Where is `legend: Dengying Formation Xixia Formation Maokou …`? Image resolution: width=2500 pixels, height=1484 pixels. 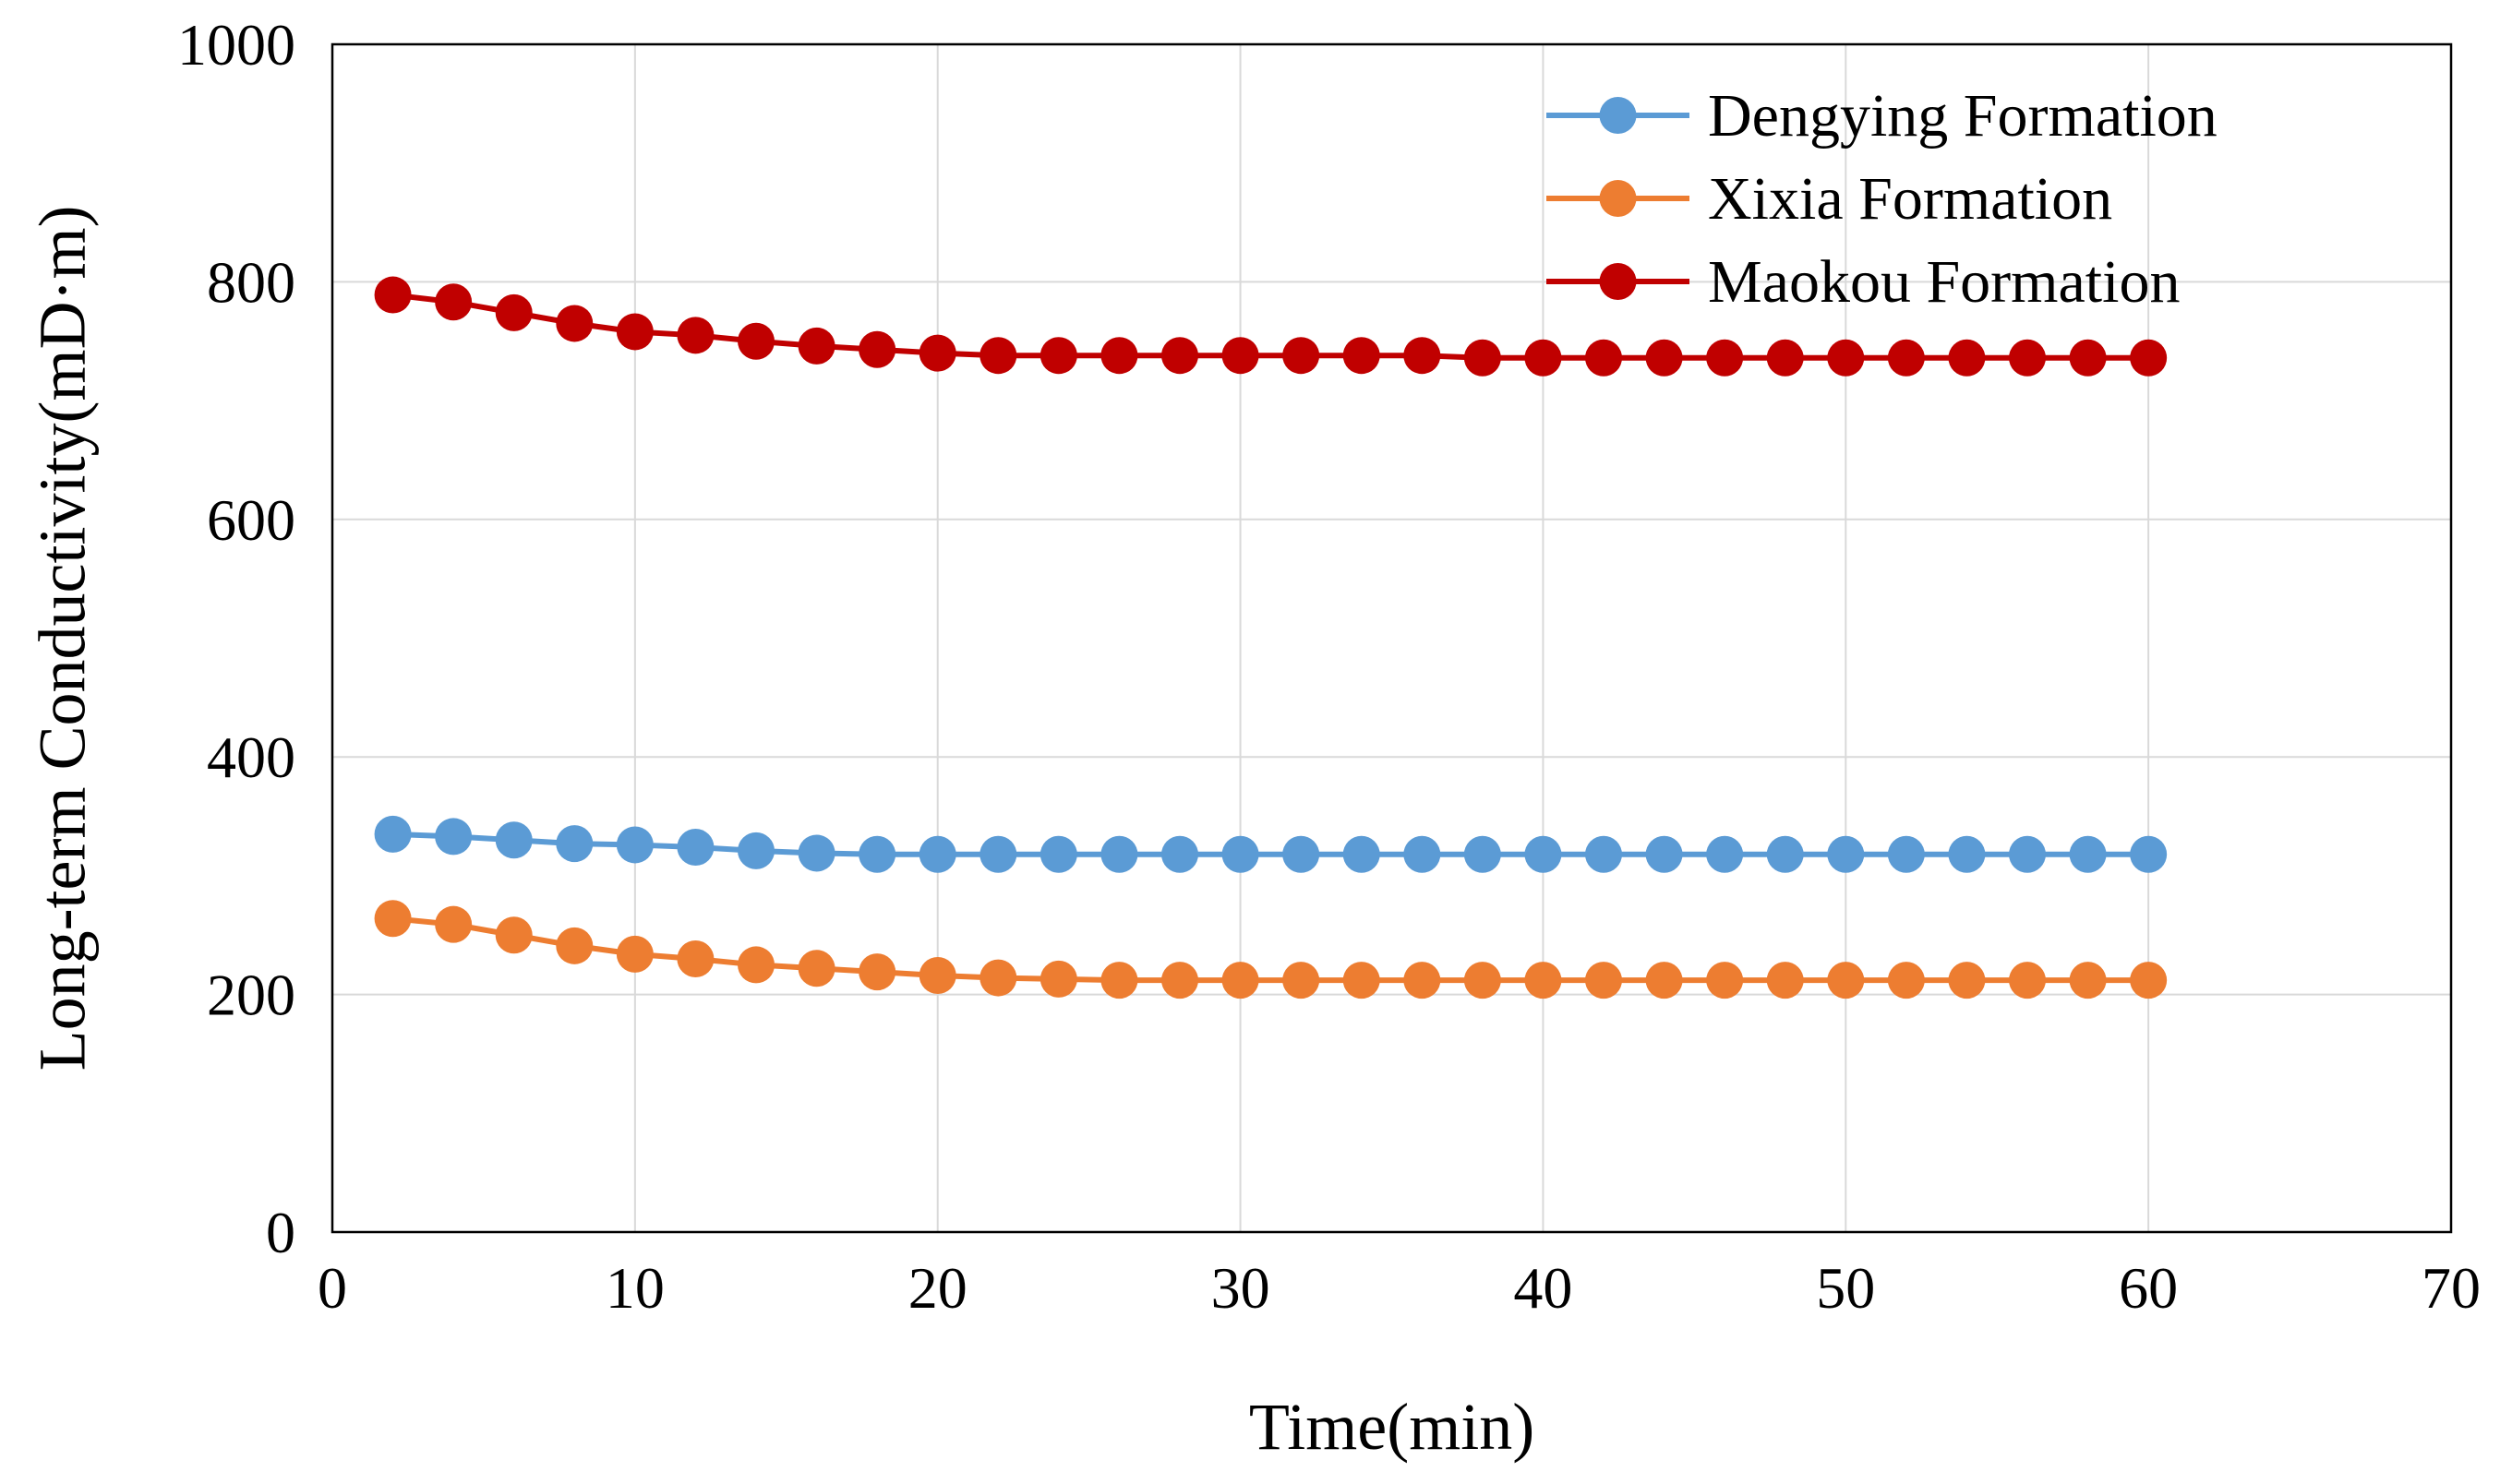
legend: Dengying Formation Xixia Formation Maokou … is located at coordinates (1882, 199).